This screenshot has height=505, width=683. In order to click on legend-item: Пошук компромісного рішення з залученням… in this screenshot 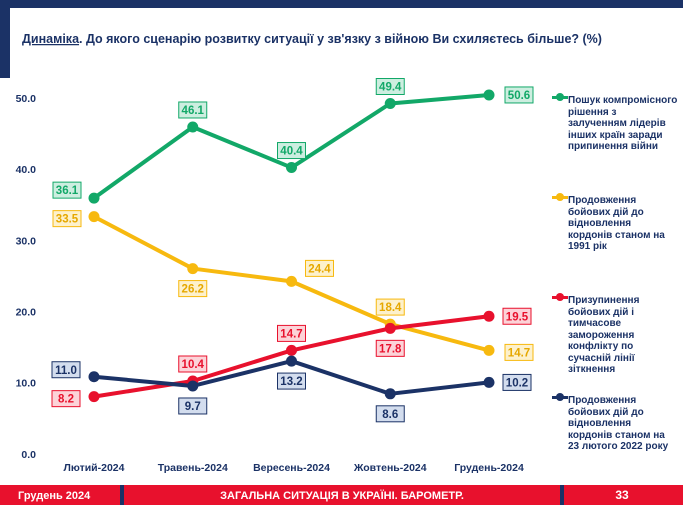, I will do `click(615, 123)`.